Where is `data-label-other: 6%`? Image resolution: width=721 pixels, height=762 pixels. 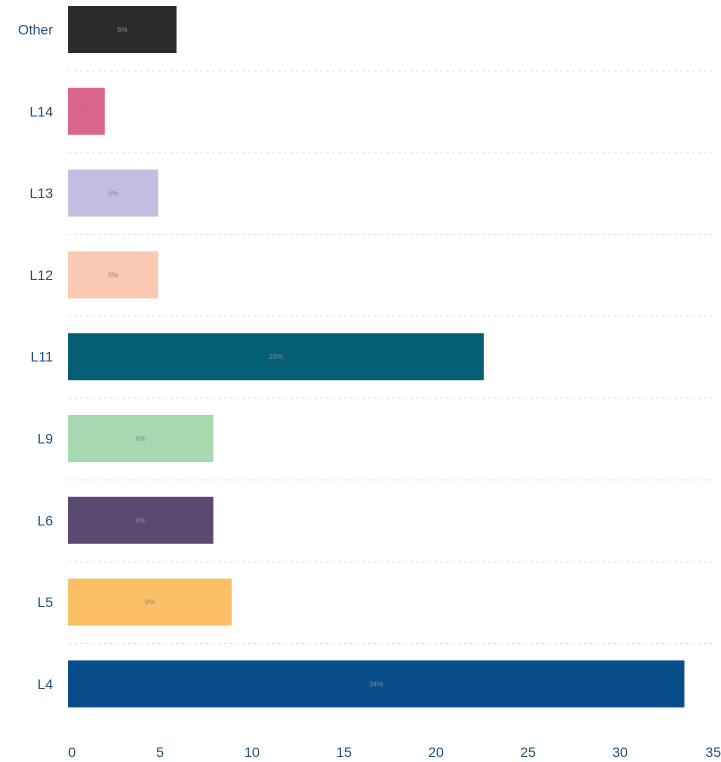
data-label-other: 6% is located at coordinates (122, 30).